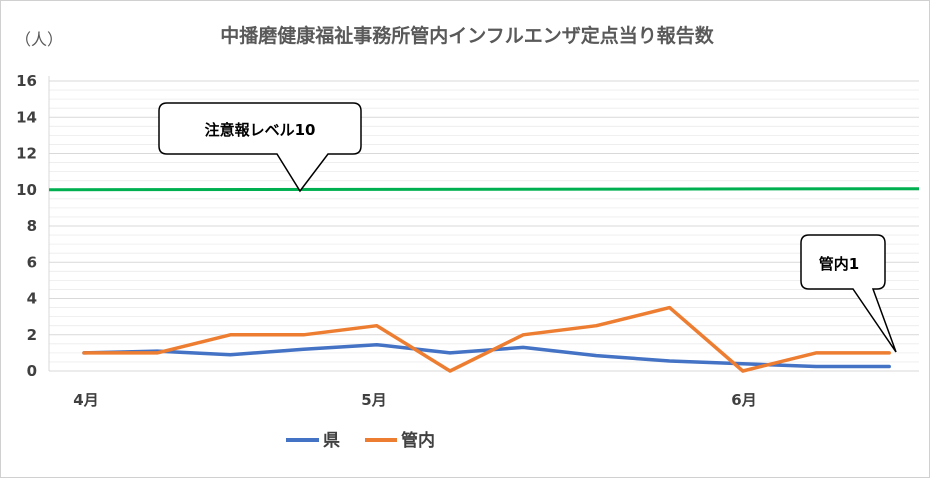  What do you see at coordinates (32, 335) in the screenshot?
I see `y-tick-label: 2` at bounding box center [32, 335].